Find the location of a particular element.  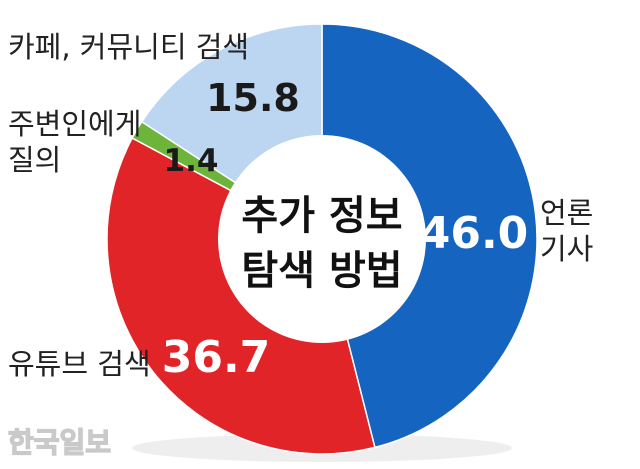

center-title-line-2: 탐색 방법 is located at coordinates (321, 271).